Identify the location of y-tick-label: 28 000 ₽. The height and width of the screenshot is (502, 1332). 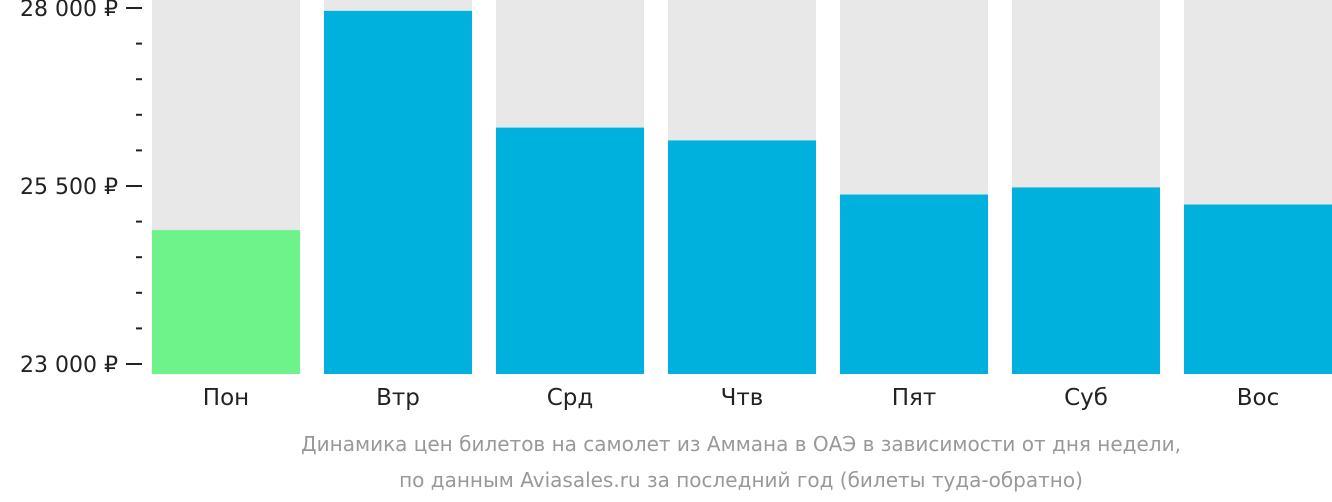
(69, 11).